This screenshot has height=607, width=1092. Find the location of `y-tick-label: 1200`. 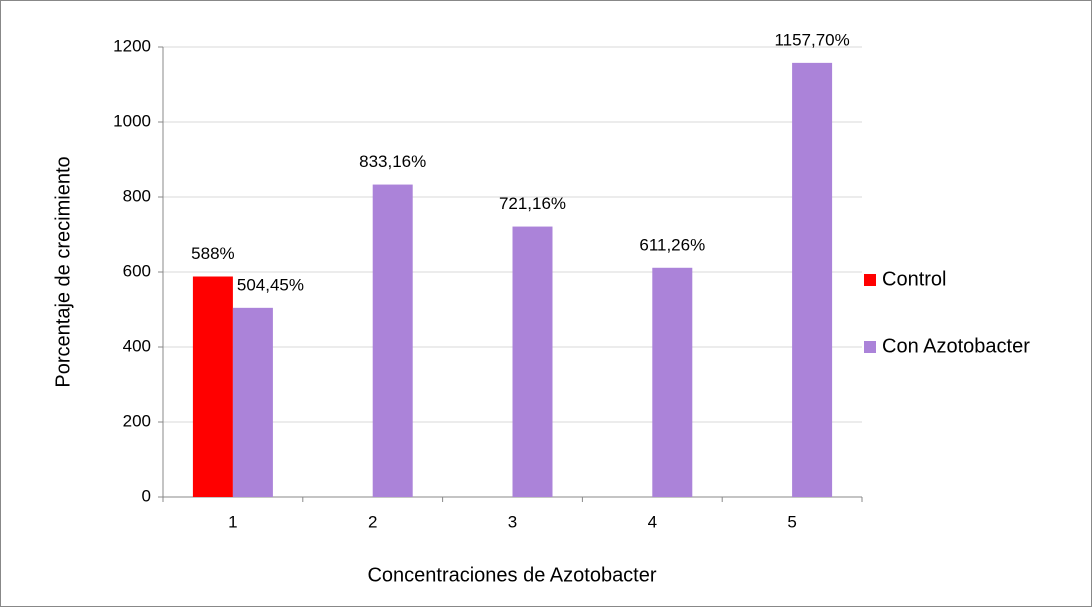

y-tick-label: 1200 is located at coordinates (132, 45).